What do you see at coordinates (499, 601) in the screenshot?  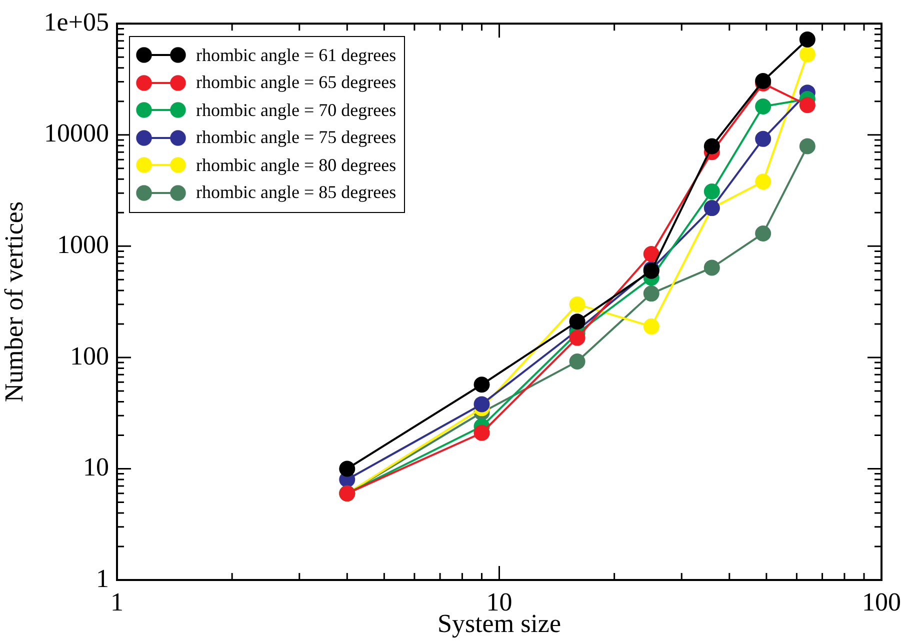 I see `x-tick-label: 10` at bounding box center [499, 601].